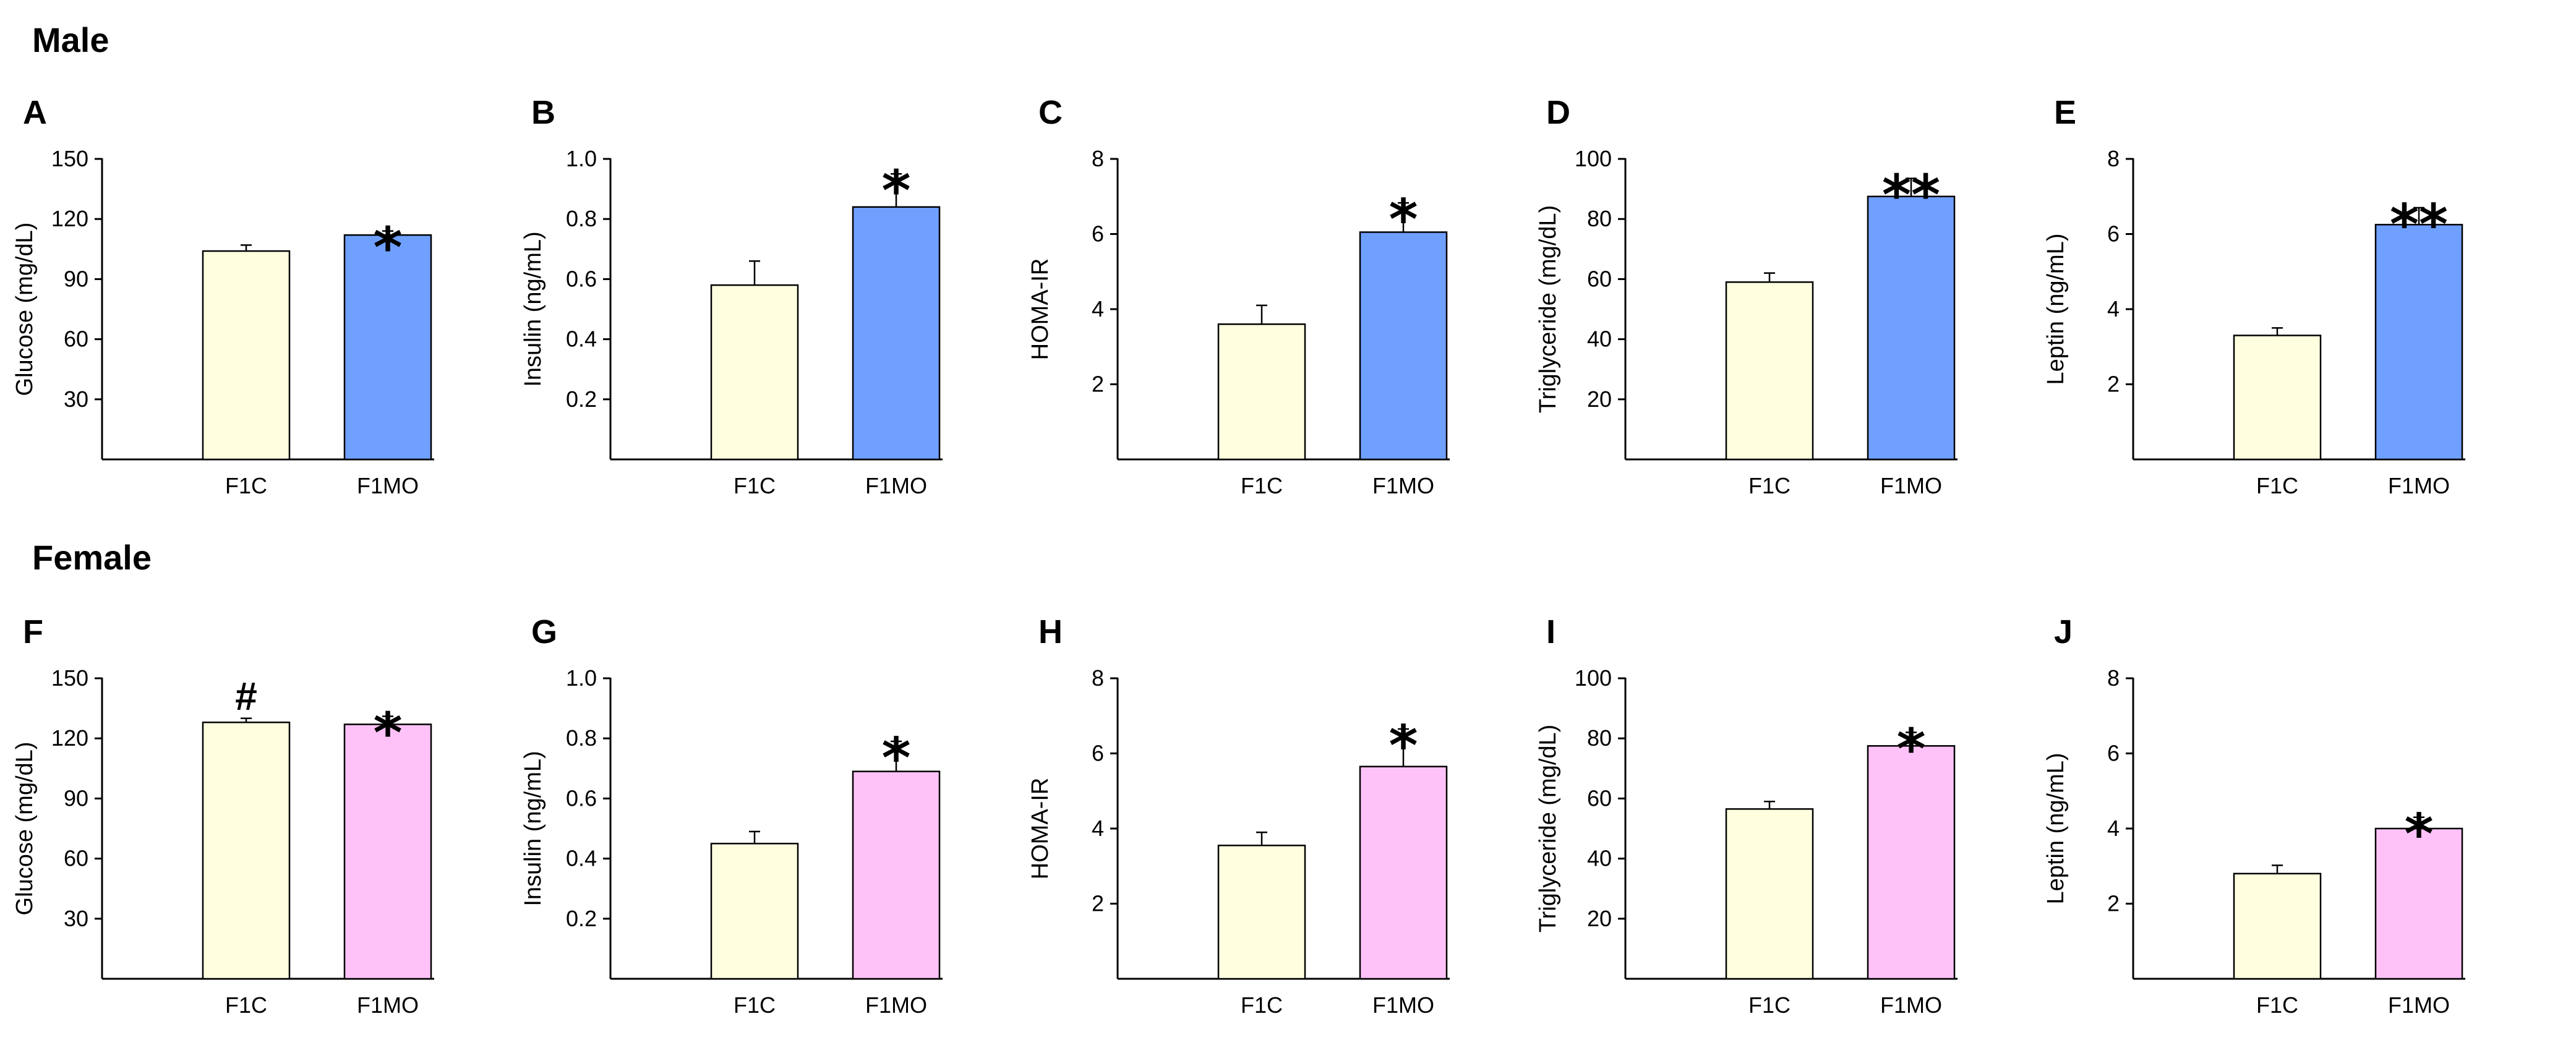 Image resolution: width=2576 pixels, height=1040 pixels. What do you see at coordinates (70, 40) in the screenshot?
I see `section-title-male: Male` at bounding box center [70, 40].